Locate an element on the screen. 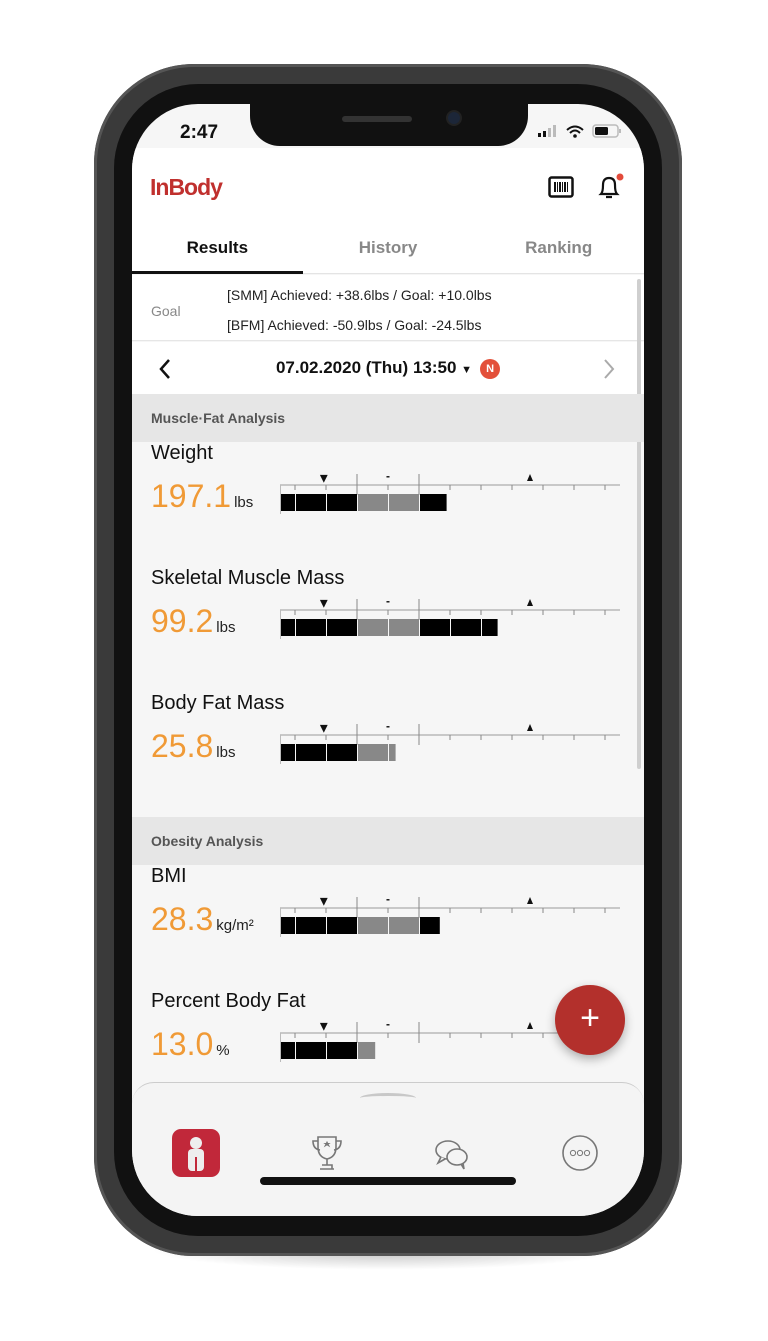 The width and height of the screenshot is (768, 1341). inbody-results-icon is located at coordinates (196, 1153).